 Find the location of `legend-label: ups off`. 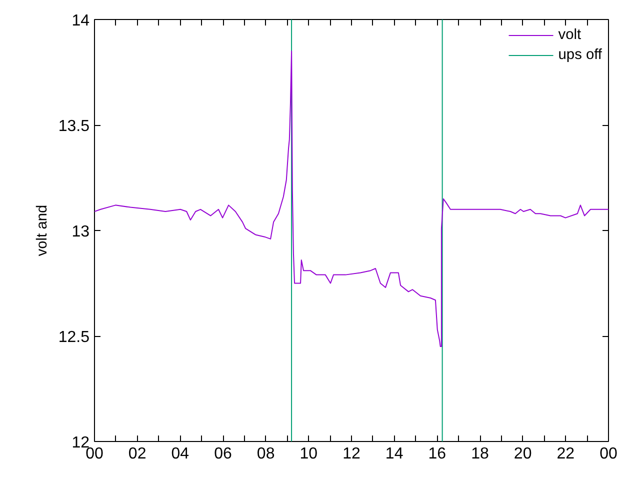

legend-label: ups off is located at coordinates (580, 55).